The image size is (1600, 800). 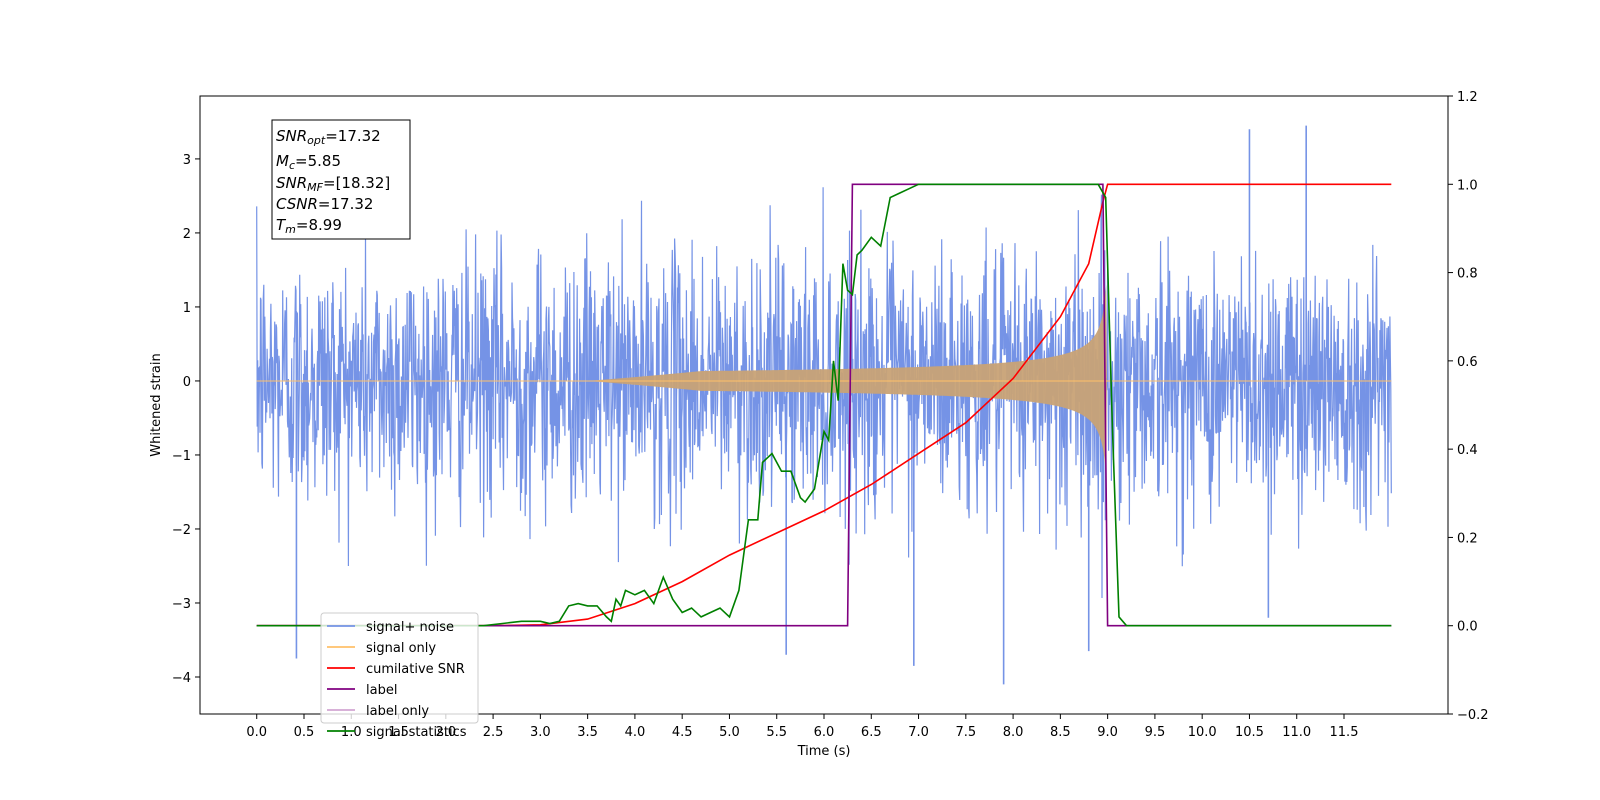 What do you see at coordinates (1473, 715) in the screenshot?
I see `y-right-tick-label: −0.2` at bounding box center [1473, 715].